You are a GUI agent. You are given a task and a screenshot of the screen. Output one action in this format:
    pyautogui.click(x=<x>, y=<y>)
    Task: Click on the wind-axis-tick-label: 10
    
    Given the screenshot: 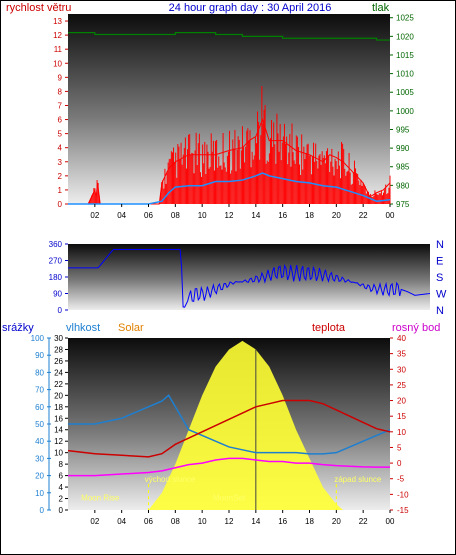 What is the action you would take?
    pyautogui.click(x=57, y=63)
    